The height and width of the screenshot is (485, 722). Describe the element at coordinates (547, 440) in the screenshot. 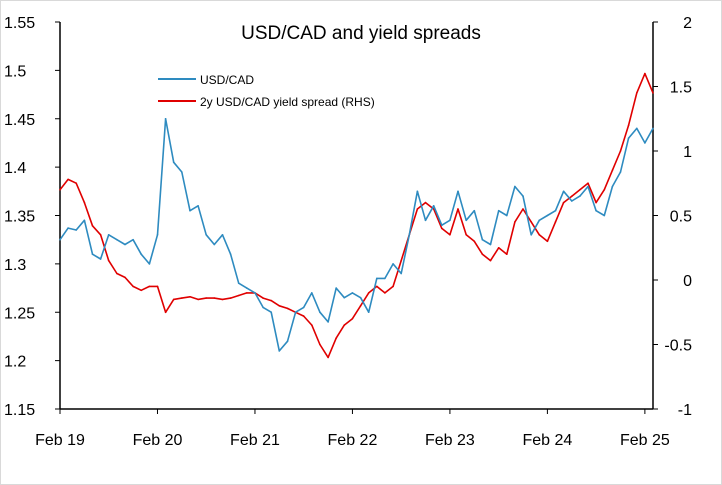

I see `x-tick-label: Feb 24` at that location.